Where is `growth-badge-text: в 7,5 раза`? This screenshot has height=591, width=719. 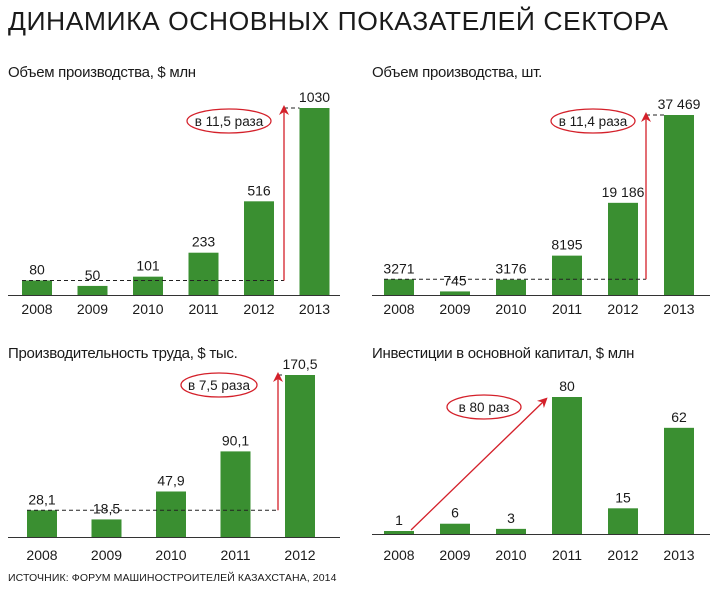 growth-badge-text: в 7,5 раза is located at coordinates (219, 385).